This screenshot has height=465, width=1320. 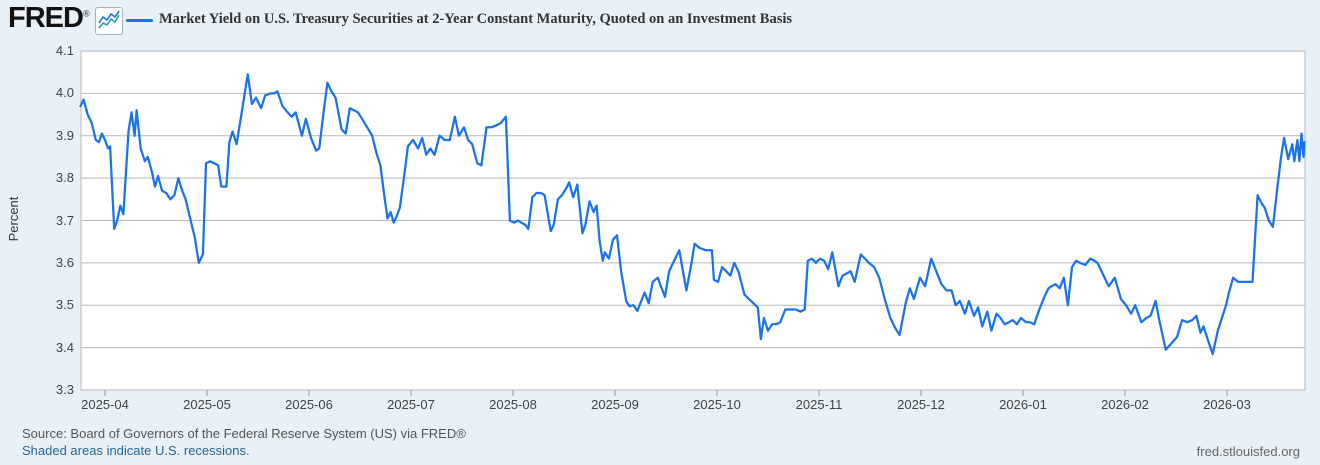 I want to click on registered-mark: ®, so click(x=86, y=13).